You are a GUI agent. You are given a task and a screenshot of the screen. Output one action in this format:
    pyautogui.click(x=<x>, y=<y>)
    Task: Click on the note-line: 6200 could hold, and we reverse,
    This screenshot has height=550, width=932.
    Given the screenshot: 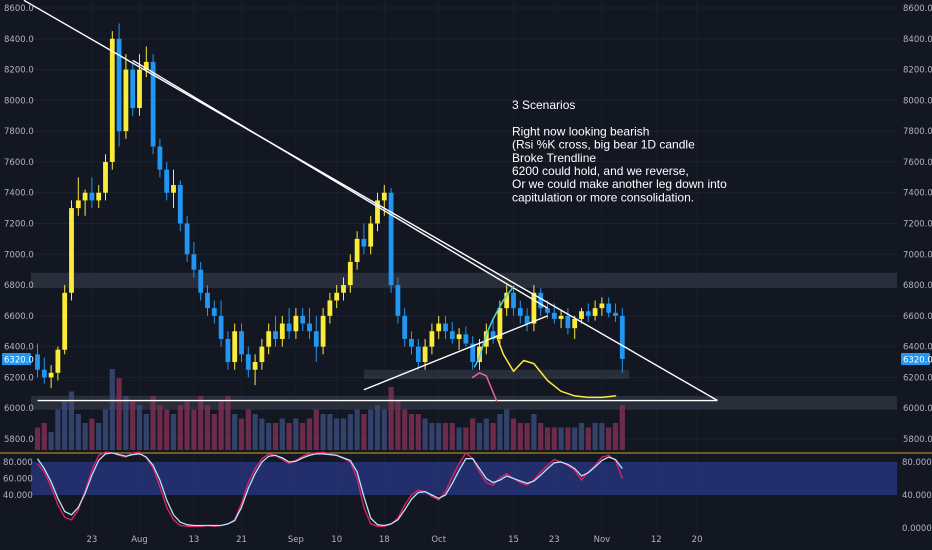 What is the action you would take?
    pyautogui.click(x=600, y=171)
    